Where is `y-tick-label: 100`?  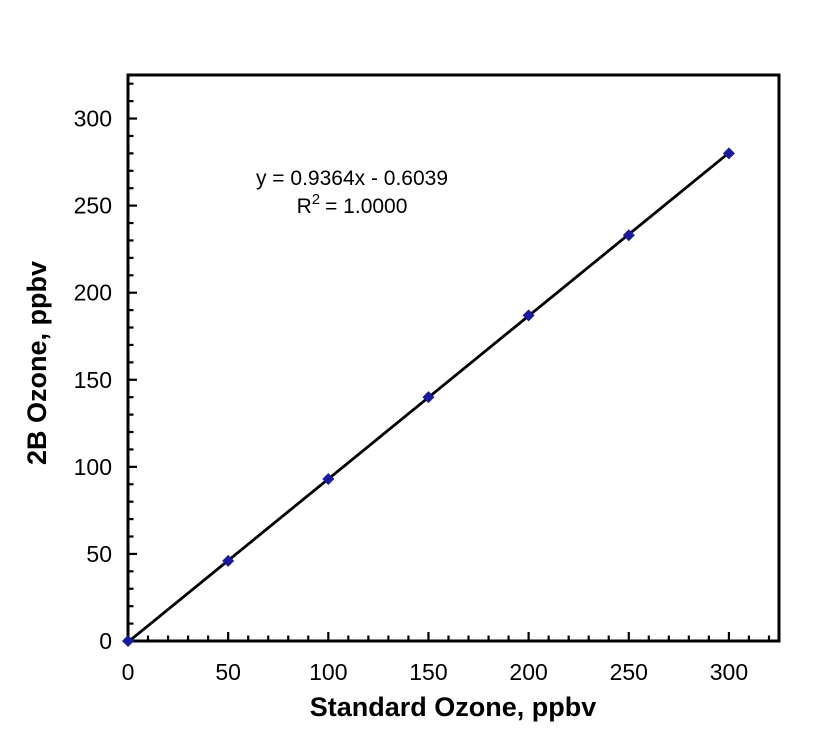
y-tick-label: 100 is located at coordinates (93, 467).